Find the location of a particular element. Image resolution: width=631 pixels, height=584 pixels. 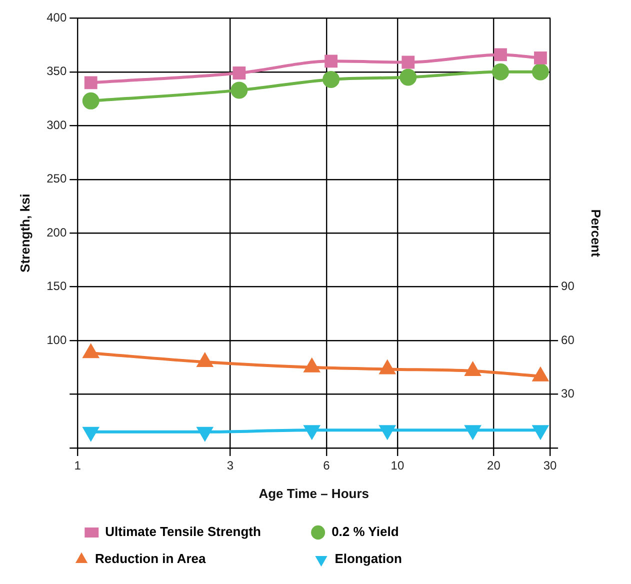

y-tick-label: 100 is located at coordinates (56, 339).